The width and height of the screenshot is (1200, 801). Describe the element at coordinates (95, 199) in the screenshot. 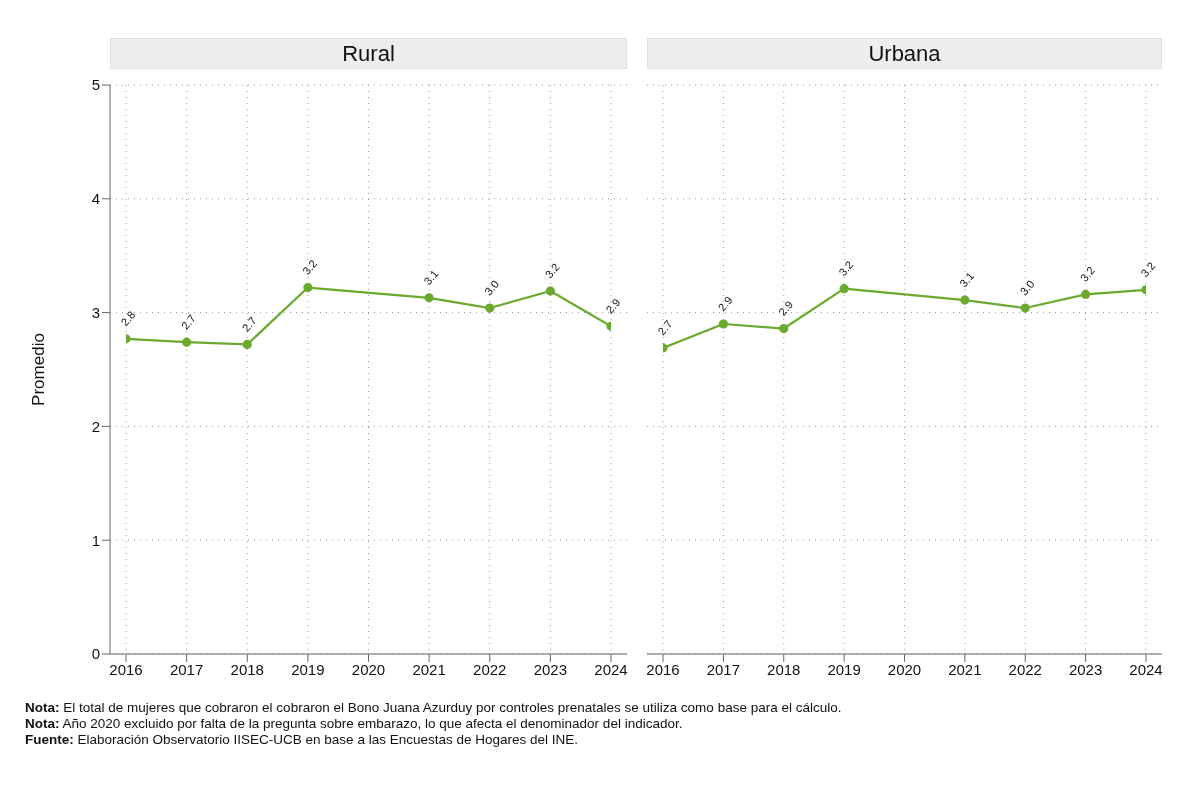

I see `y-tick-label: 4` at that location.